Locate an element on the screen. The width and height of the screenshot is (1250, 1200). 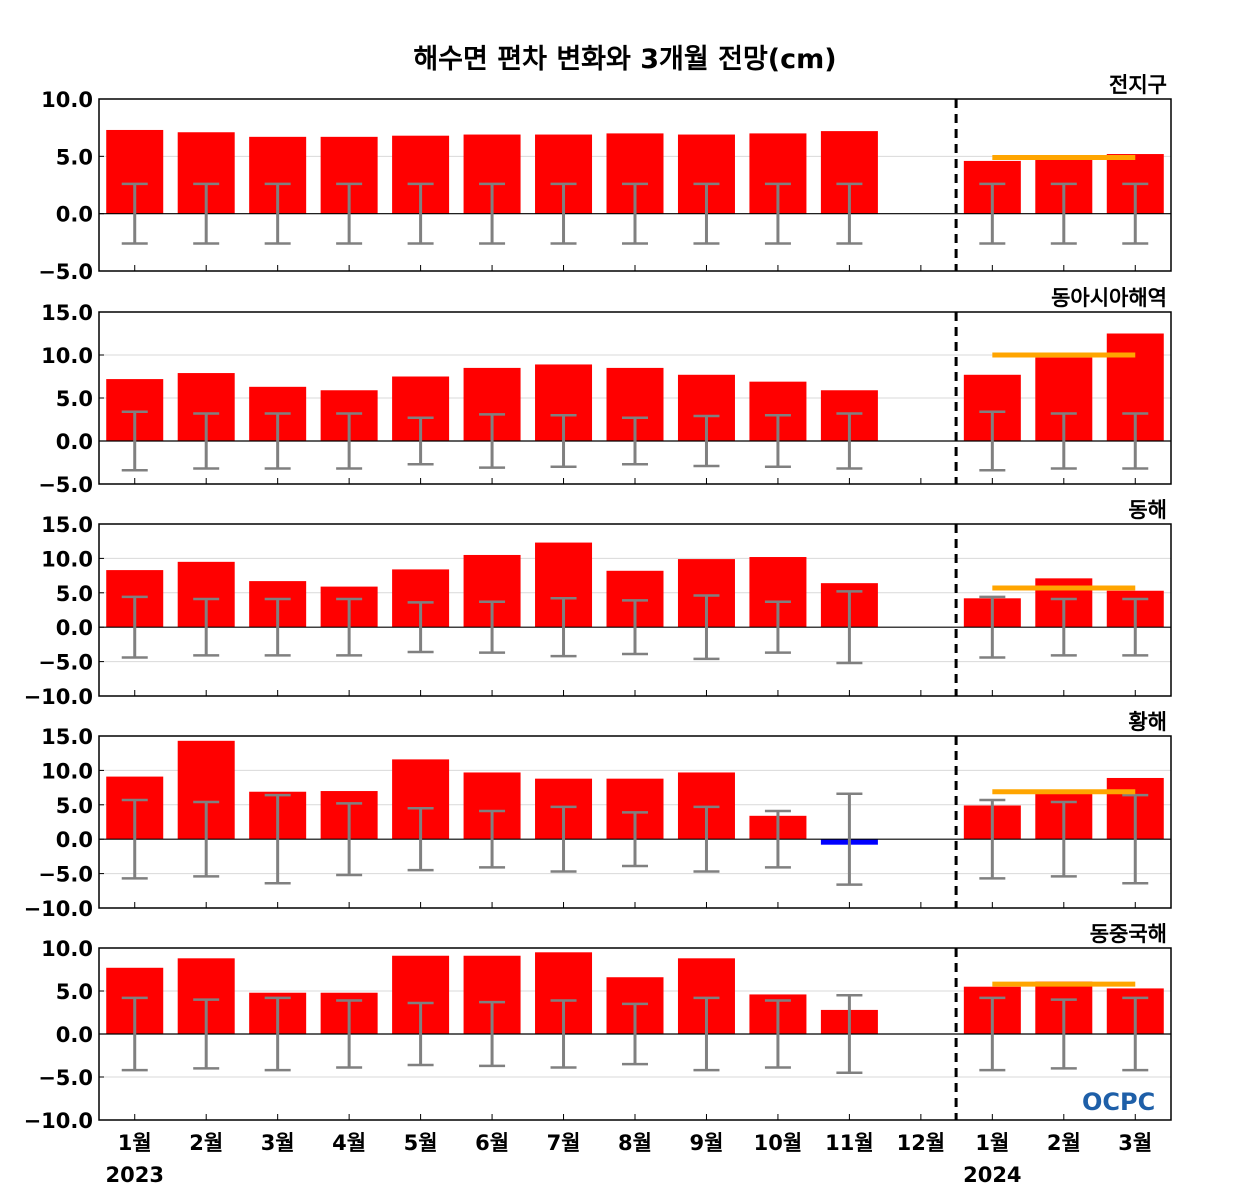
x-tick-label: 7월 is located at coordinates (564, 1143).